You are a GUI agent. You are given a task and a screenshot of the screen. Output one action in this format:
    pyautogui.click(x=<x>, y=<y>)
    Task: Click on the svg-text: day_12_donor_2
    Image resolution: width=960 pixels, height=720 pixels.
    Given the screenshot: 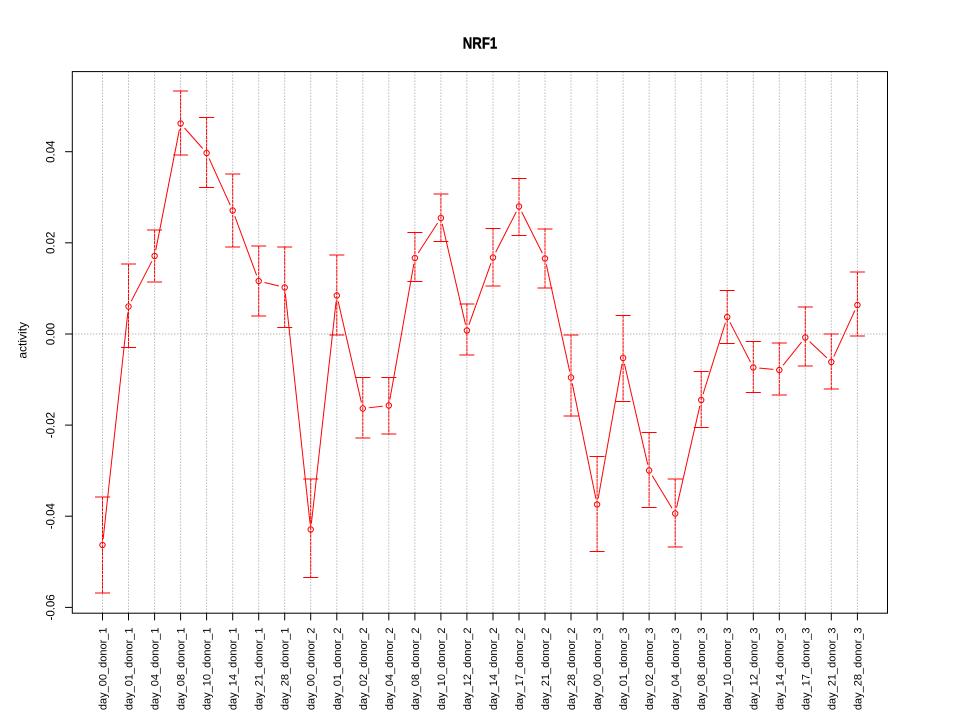 What is the action you would take?
    pyautogui.click(x=468, y=669)
    